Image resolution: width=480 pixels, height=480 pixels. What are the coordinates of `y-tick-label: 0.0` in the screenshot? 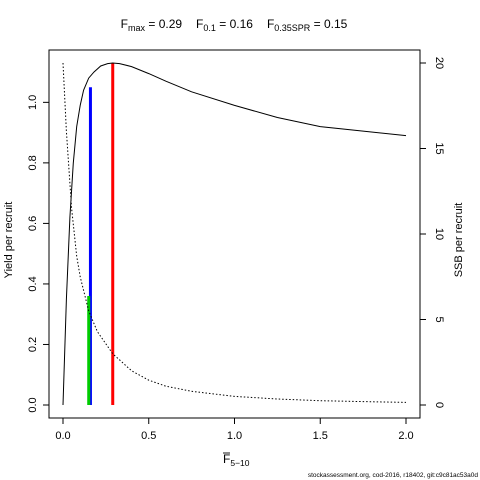 It's located at (33, 404).